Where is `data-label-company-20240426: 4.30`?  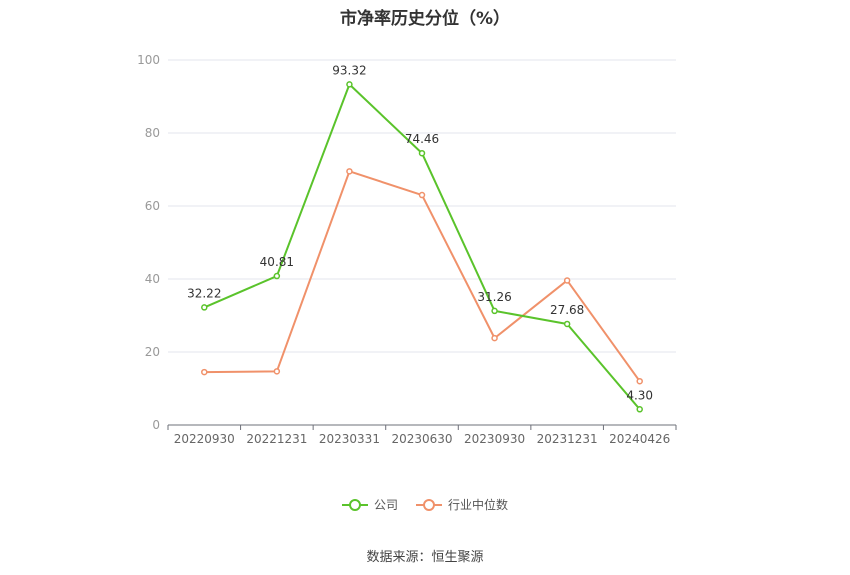
data-label-company-20240426: 4.30 is located at coordinates (639, 395).